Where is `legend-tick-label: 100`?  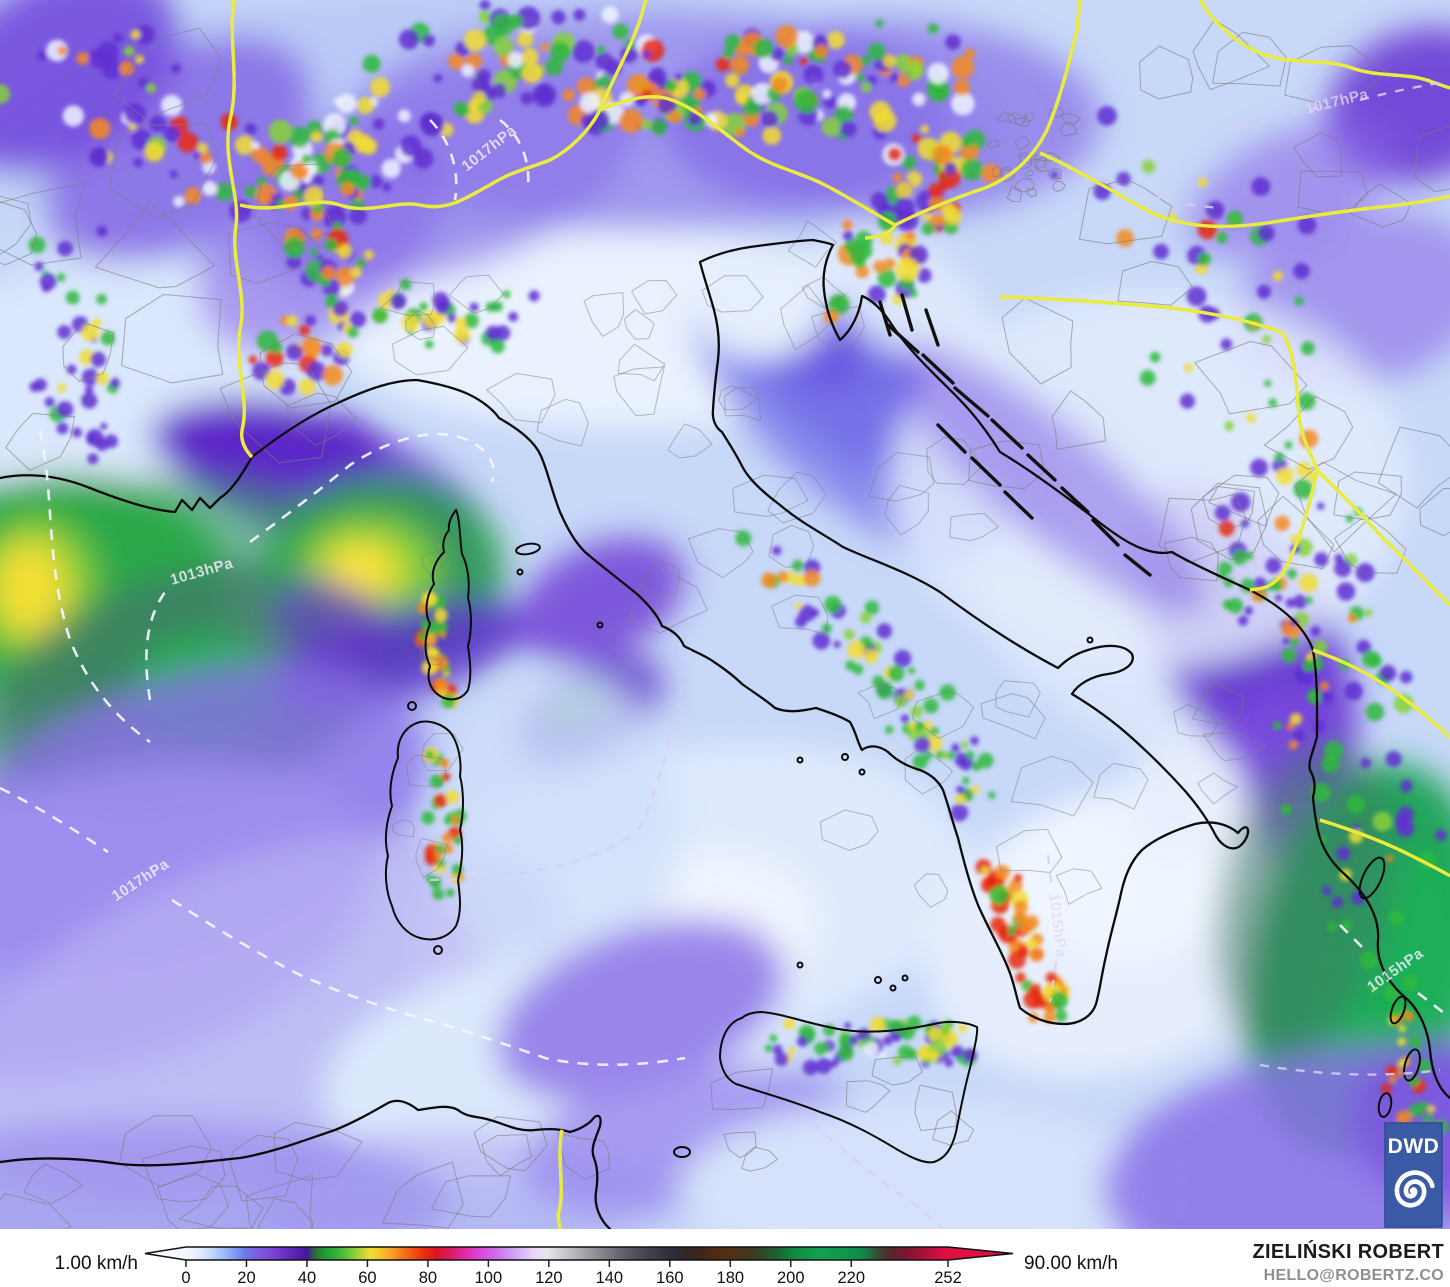
legend-tick-label: 100 is located at coordinates (489, 1278).